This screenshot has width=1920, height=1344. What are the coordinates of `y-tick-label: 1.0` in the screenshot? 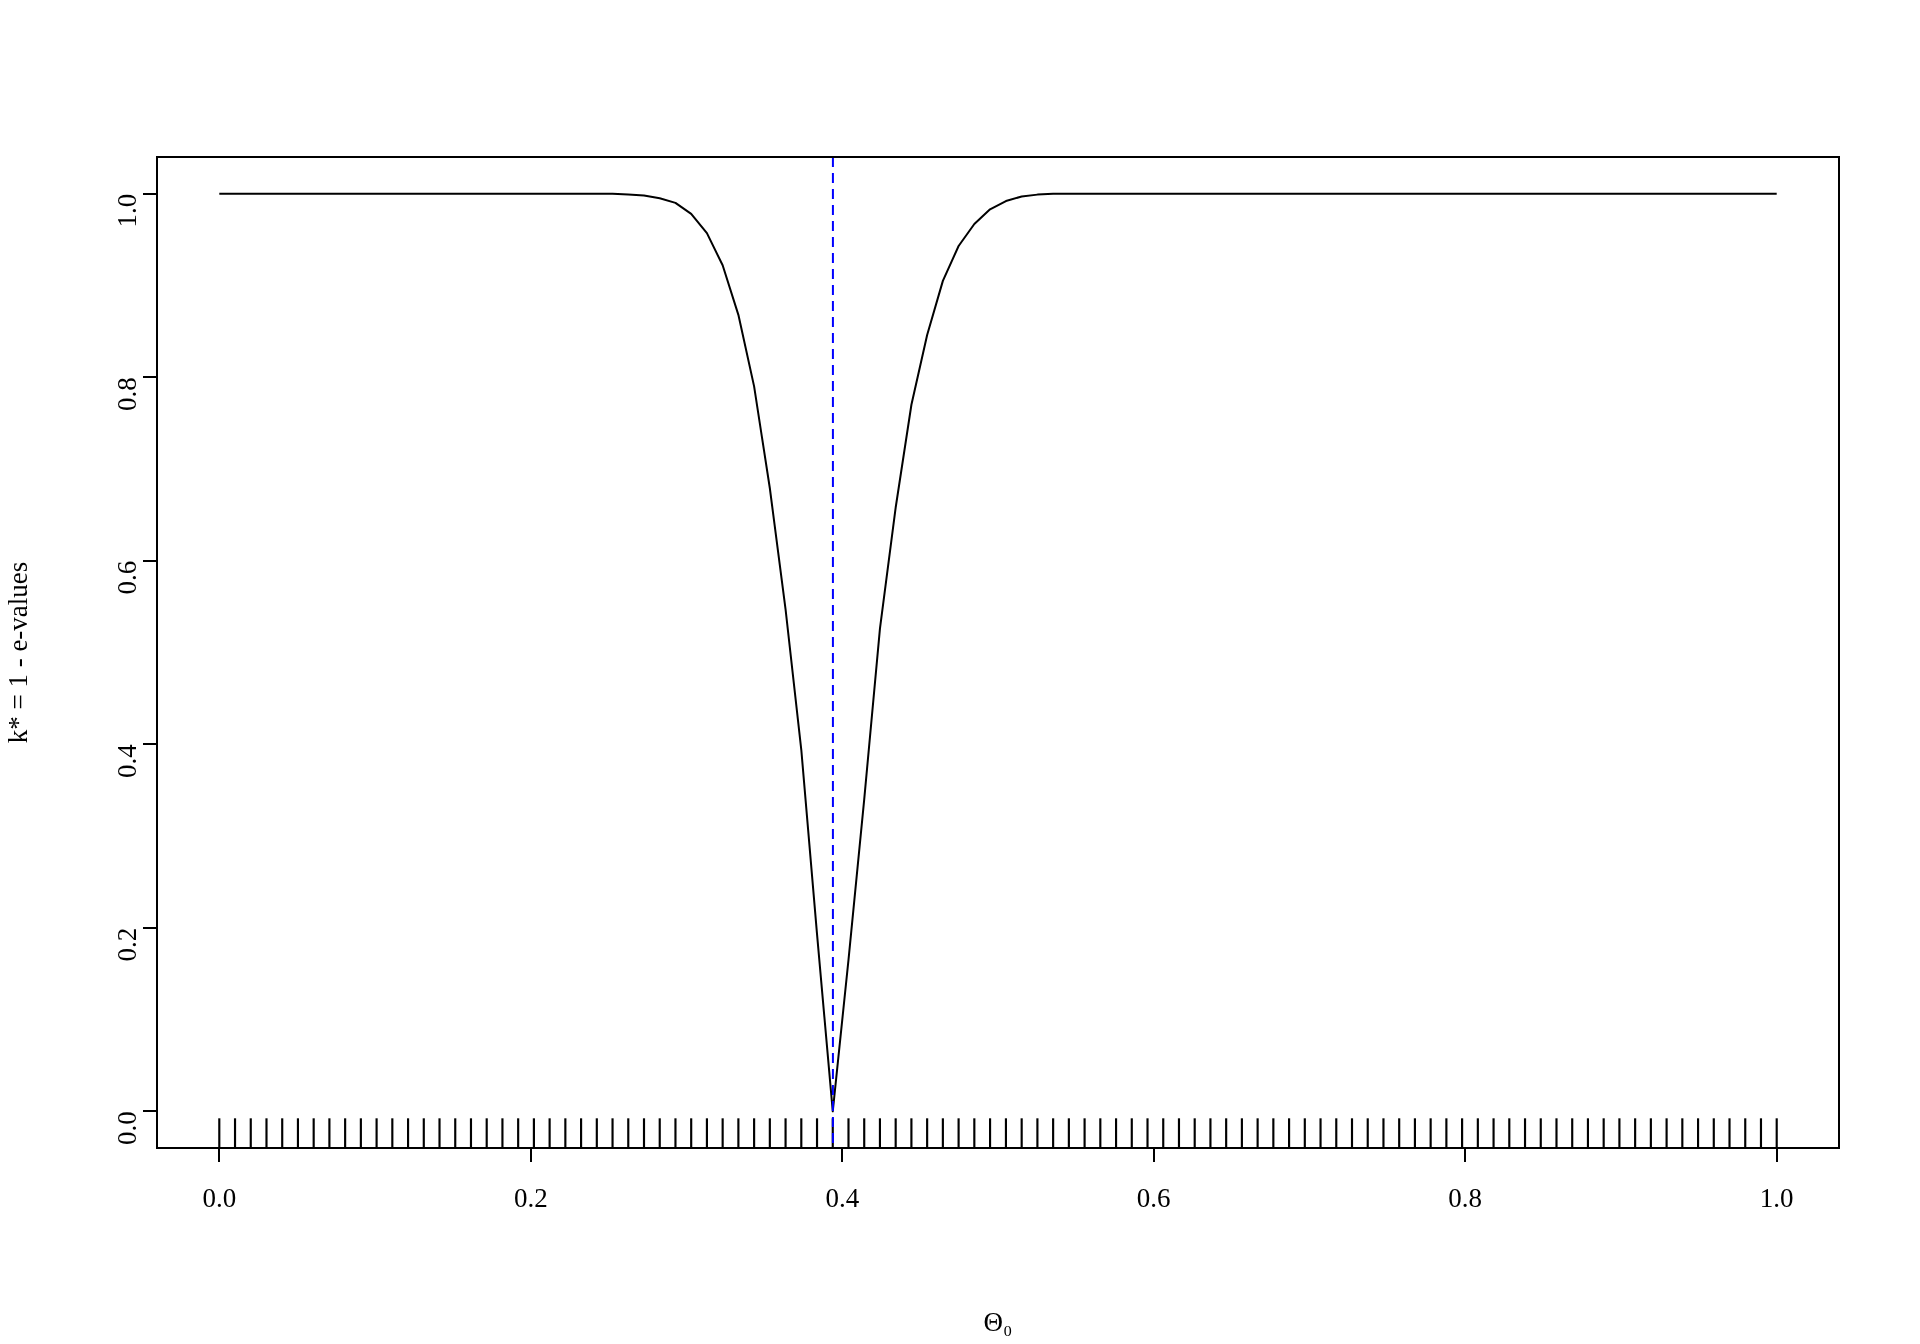 It's located at (127, 210).